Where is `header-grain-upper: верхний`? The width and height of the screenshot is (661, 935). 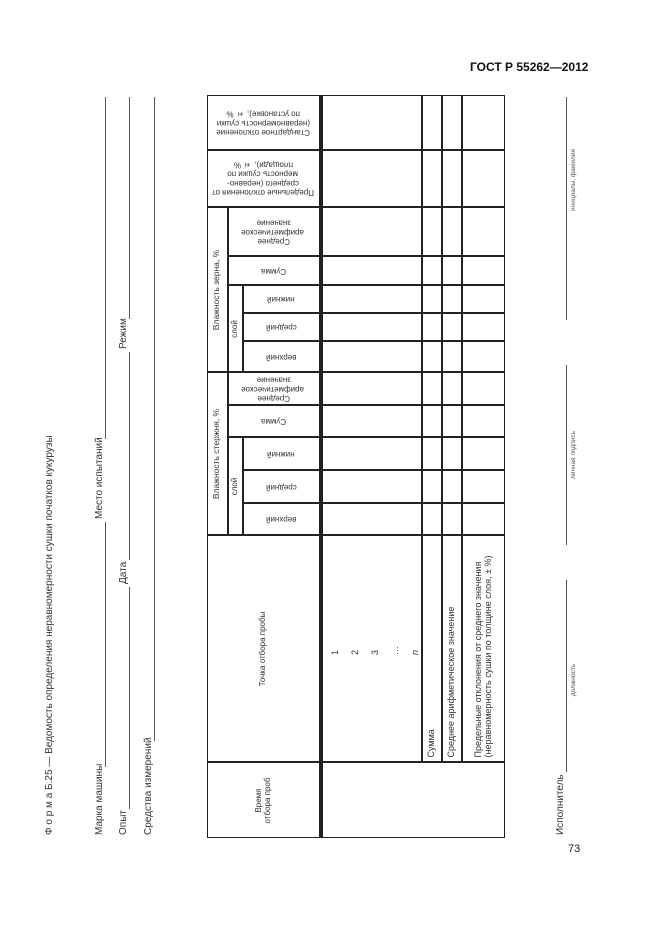 header-grain-upper: верхний is located at coordinates (281, 357).